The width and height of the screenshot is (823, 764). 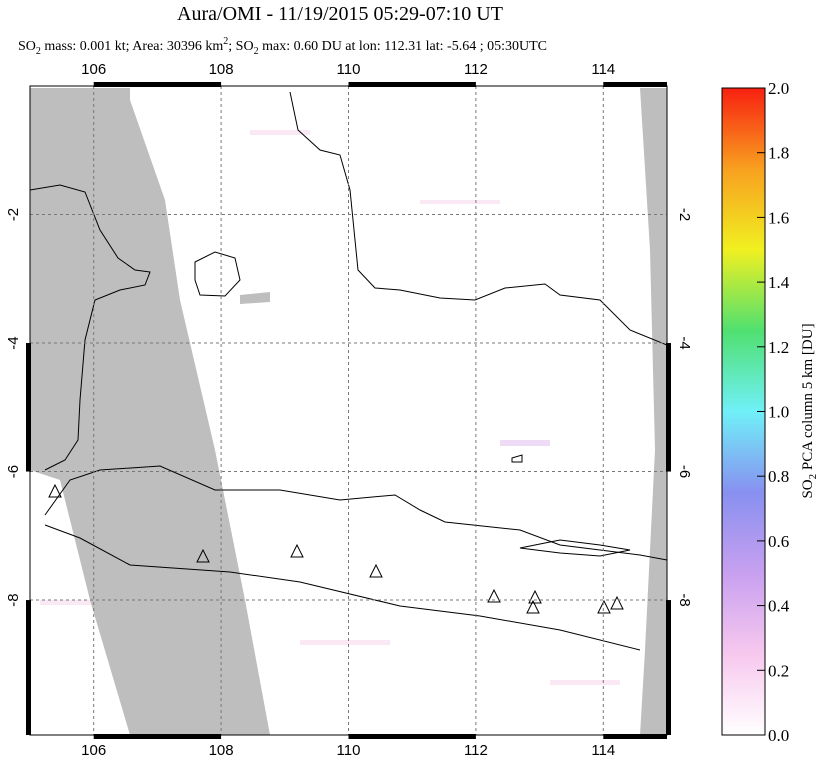 What do you see at coordinates (575, 548) in the screenshot?
I see `coastline-madura` at bounding box center [575, 548].